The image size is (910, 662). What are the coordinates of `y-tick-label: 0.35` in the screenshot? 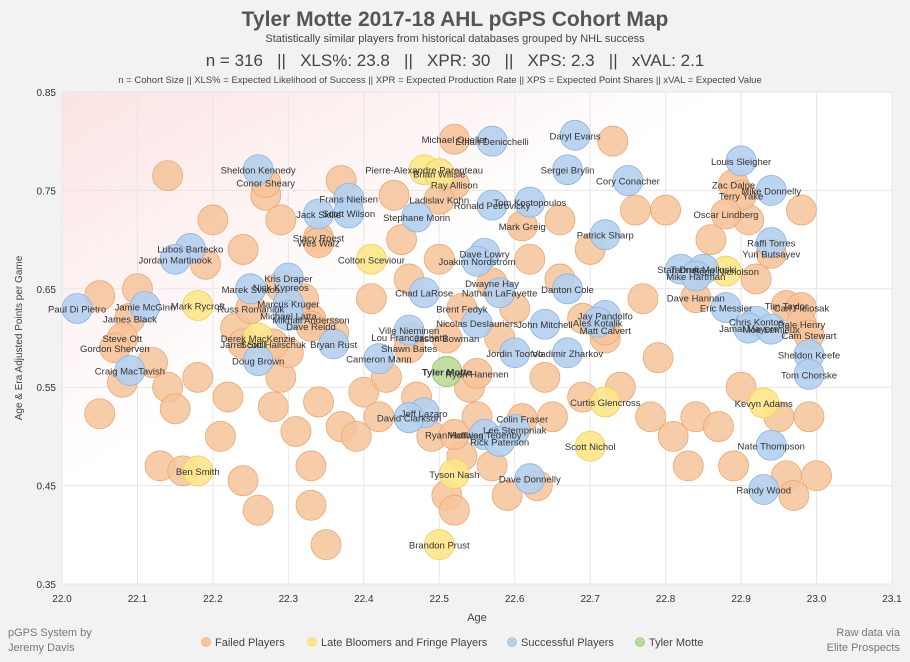 It's located at (47, 585).